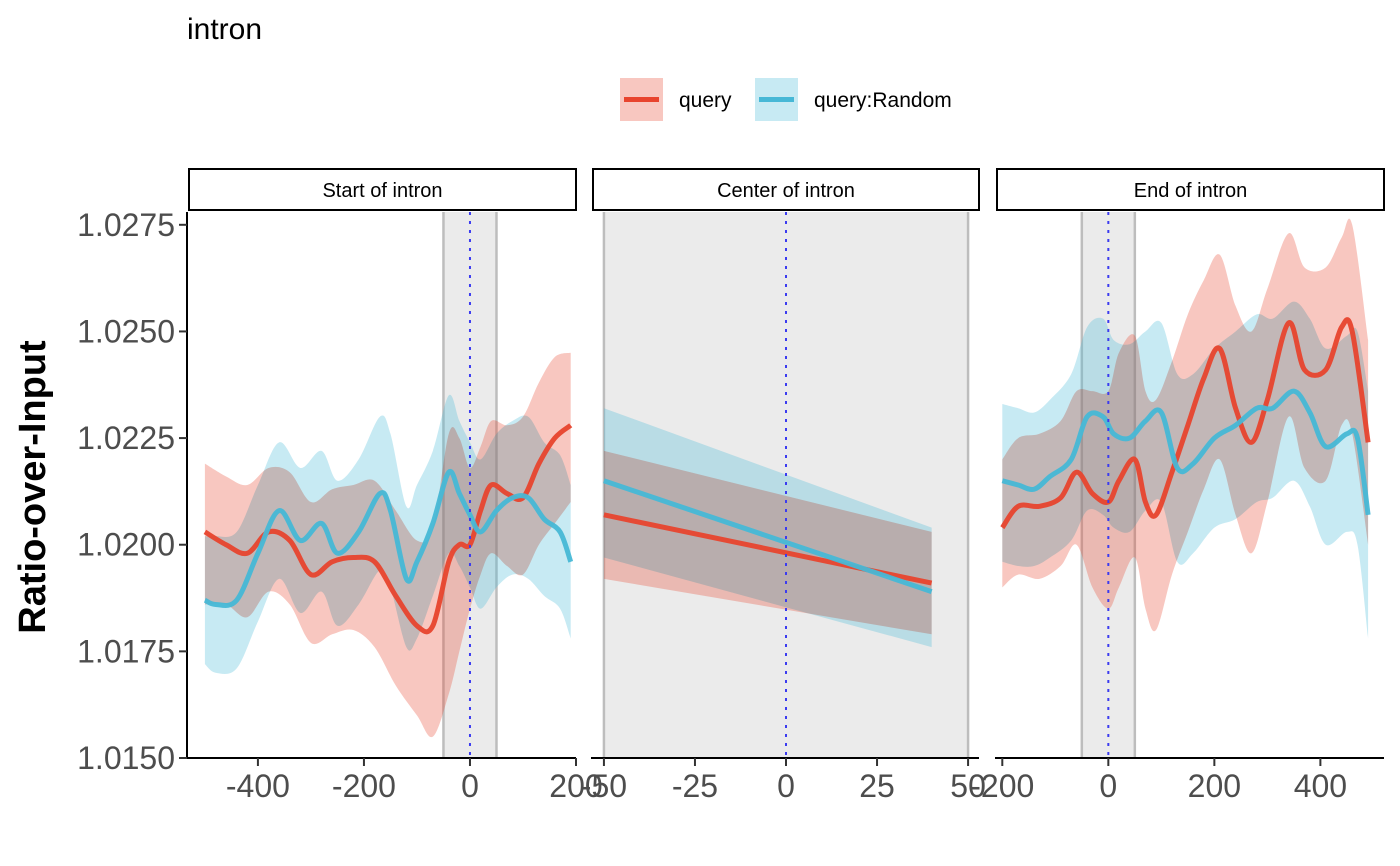 Image resolution: width=1400 pixels, height=866 pixels. I want to click on series-line-query, so click(1185, 423).